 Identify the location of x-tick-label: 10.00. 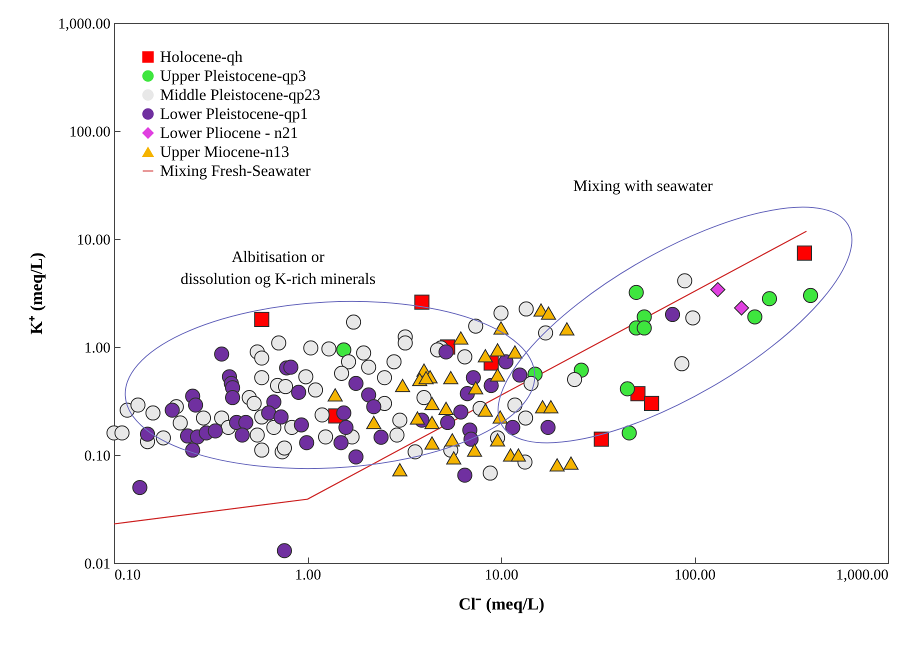
(501, 576).